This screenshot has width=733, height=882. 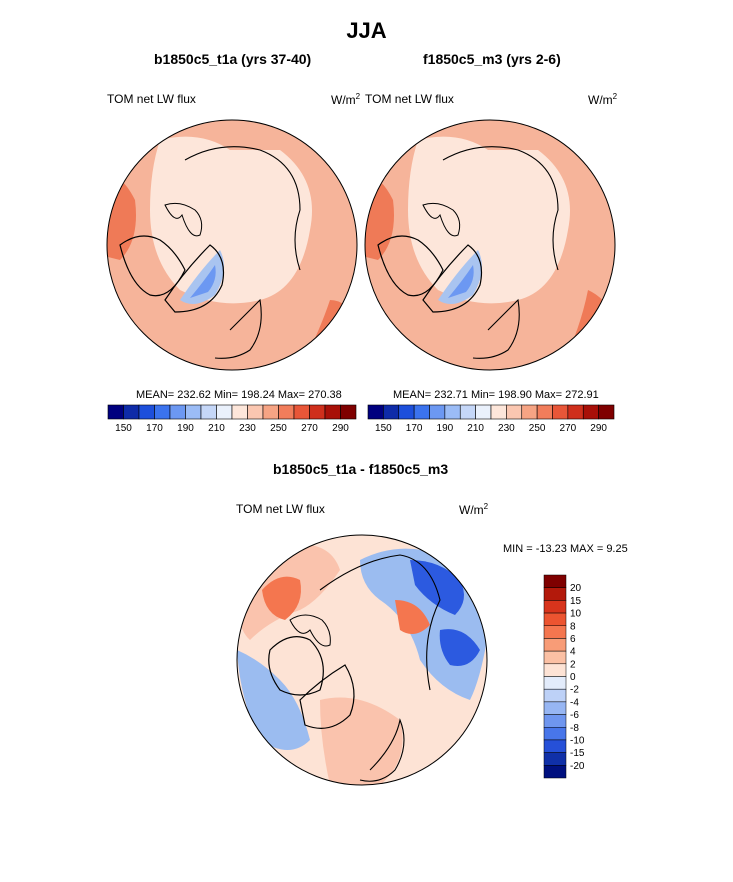 I want to click on panel3-colorbar-tick-label: 2, so click(x=573, y=664).